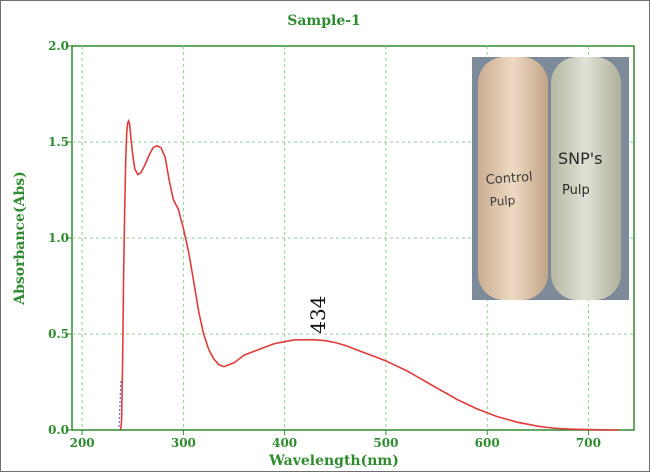 This screenshot has height=472, width=650. Describe the element at coordinates (58, 142) in the screenshot. I see `y-tick-label: 1.5` at that location.